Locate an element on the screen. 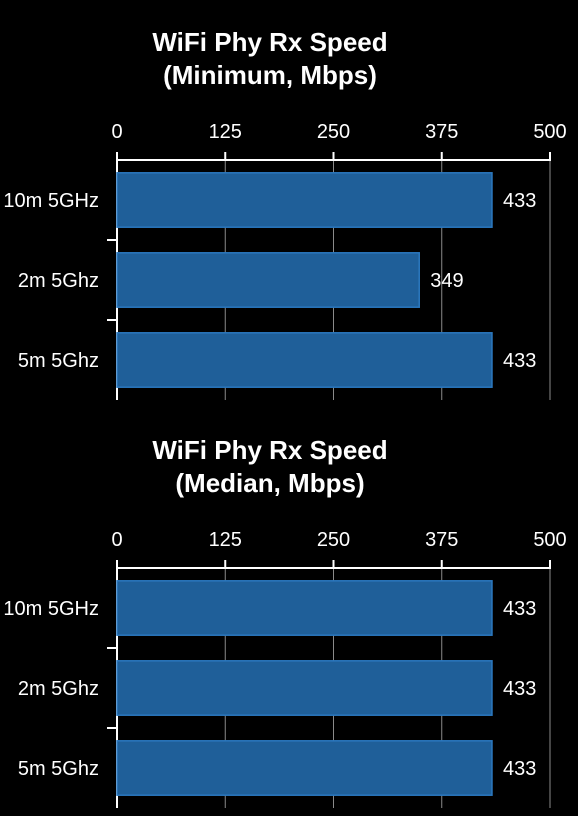 This screenshot has width=578, height=816. chart-title: WiFi Phy Rx Speed (Minimum, Mbps) is located at coordinates (270, 59).